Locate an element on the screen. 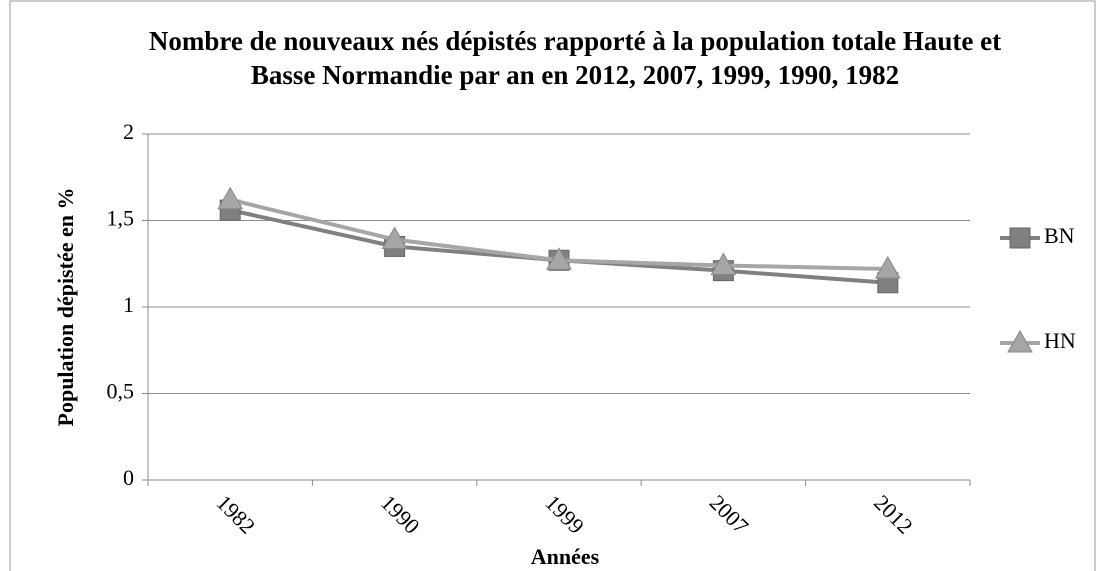 This screenshot has height=571, width=1106. x-tick-label: 2007 is located at coordinates (729, 514).